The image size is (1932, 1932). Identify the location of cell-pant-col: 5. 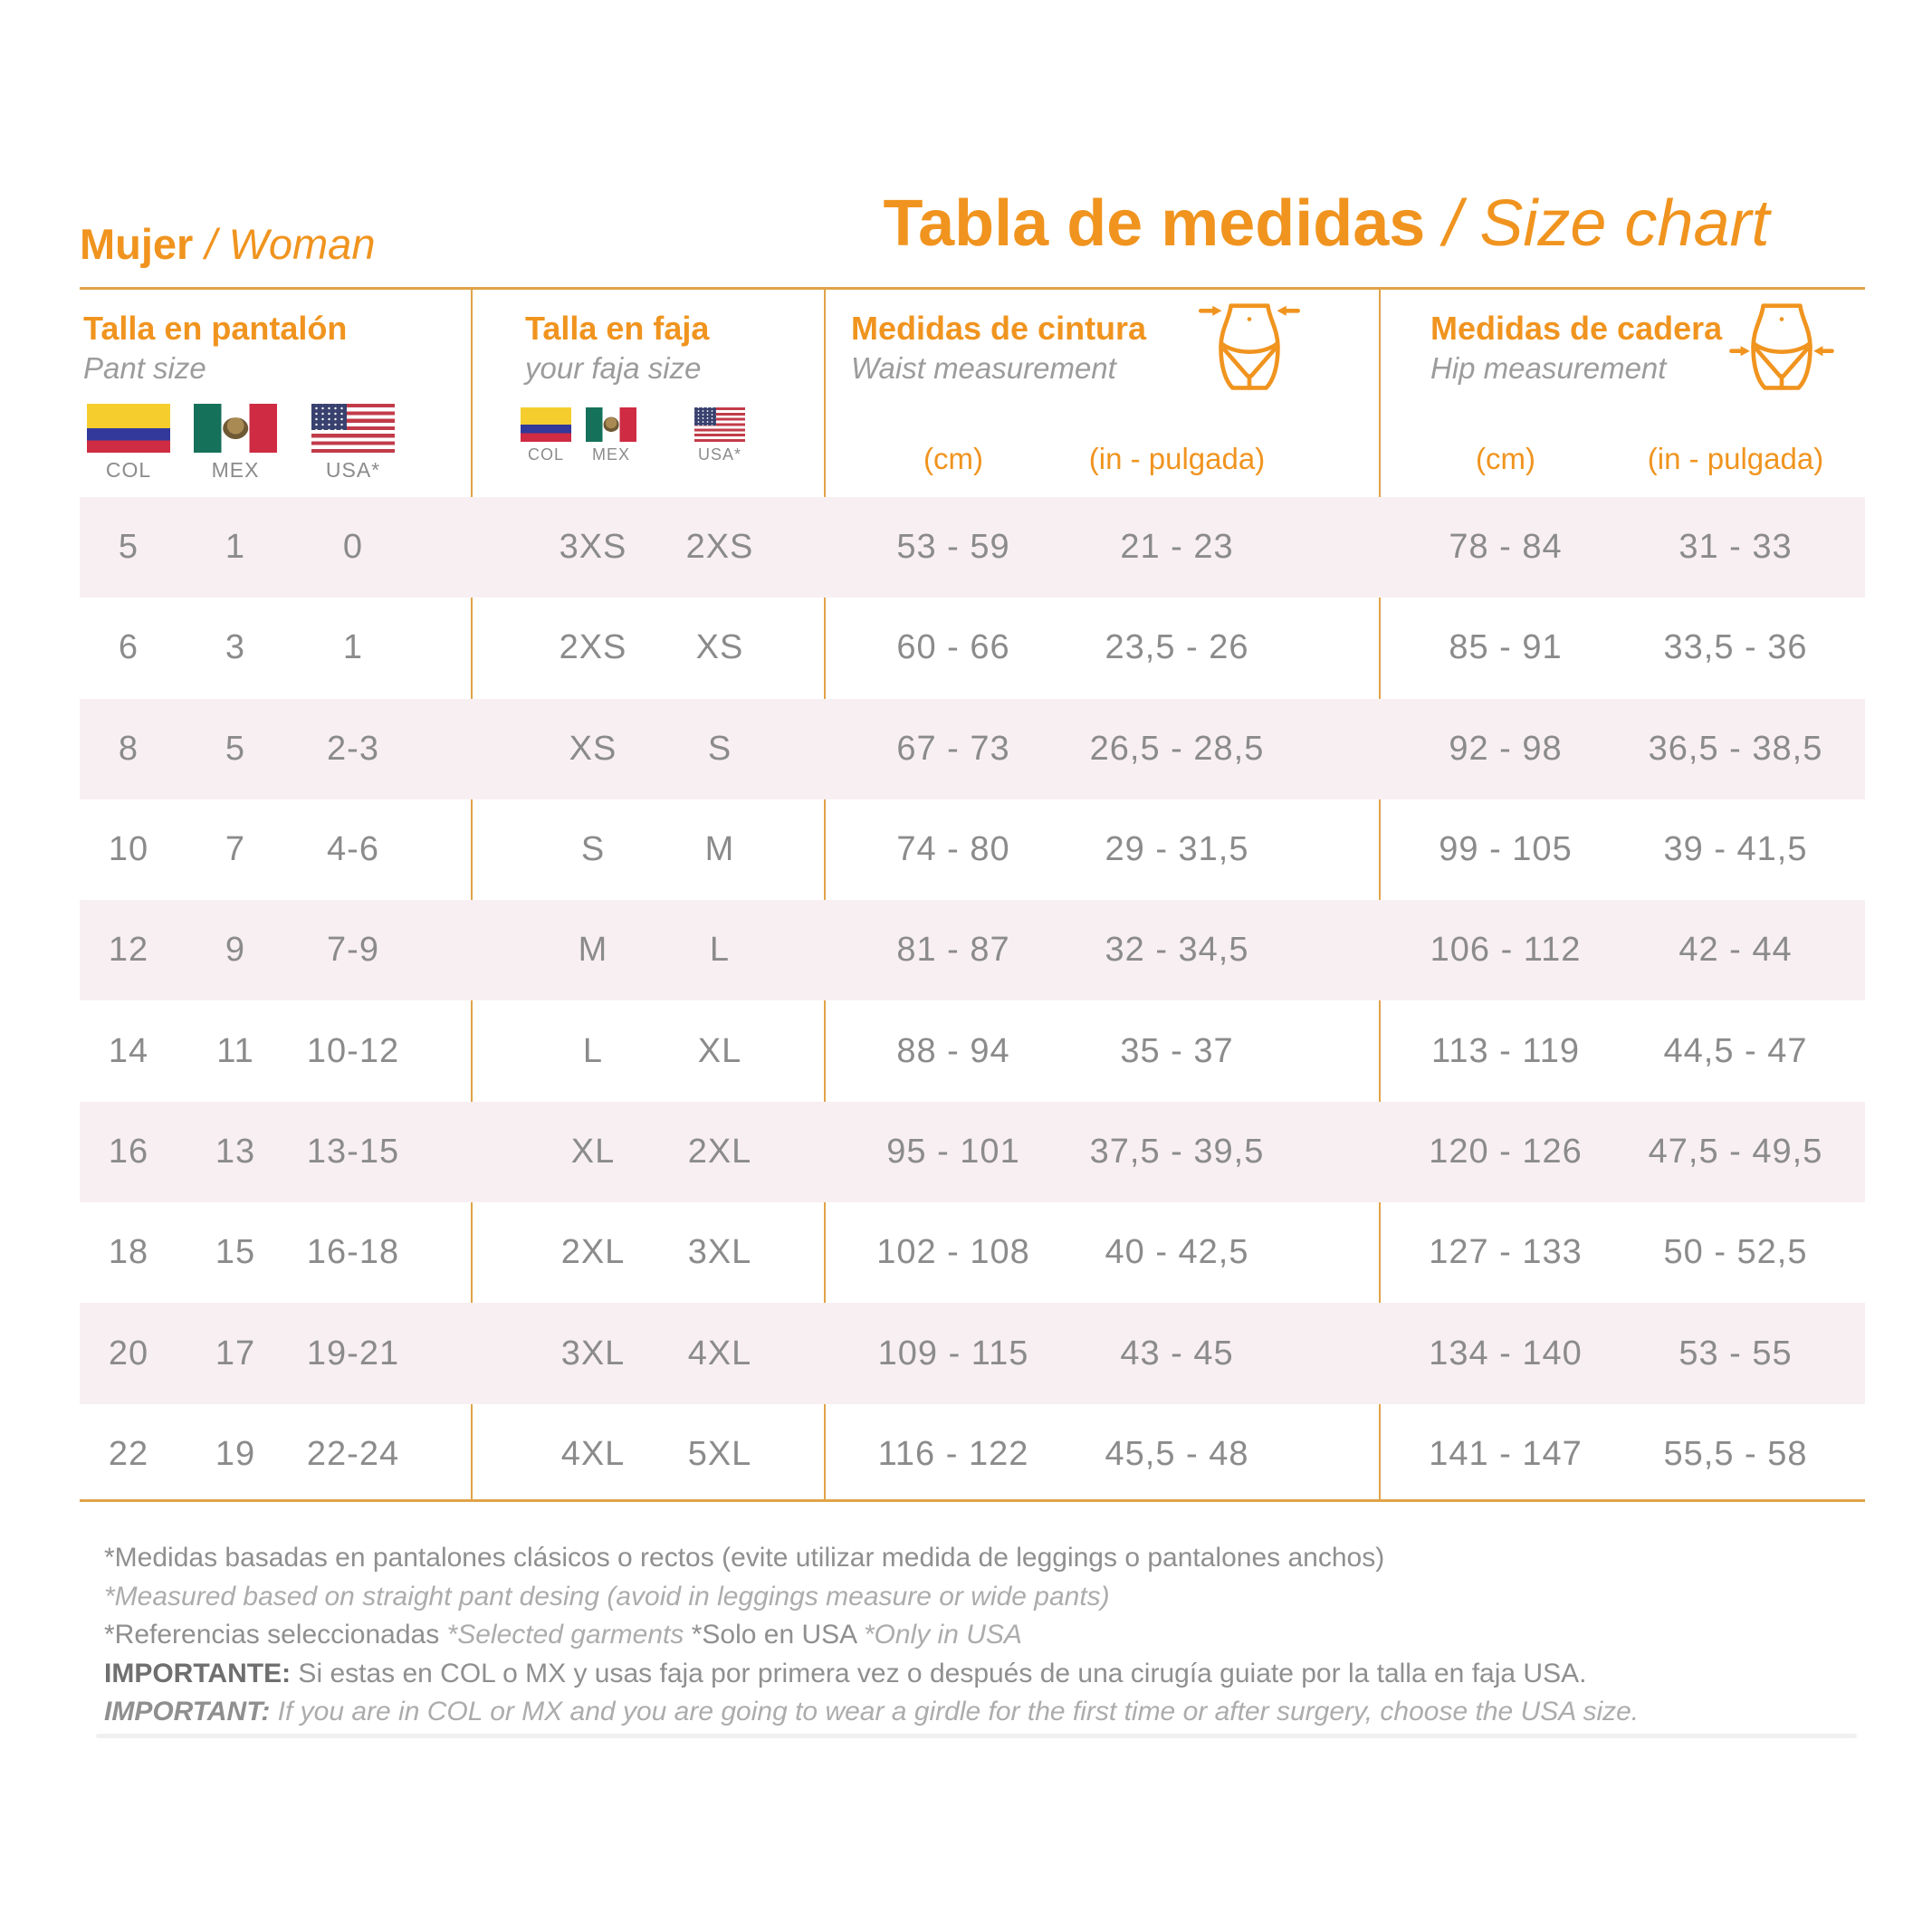
(128, 547).